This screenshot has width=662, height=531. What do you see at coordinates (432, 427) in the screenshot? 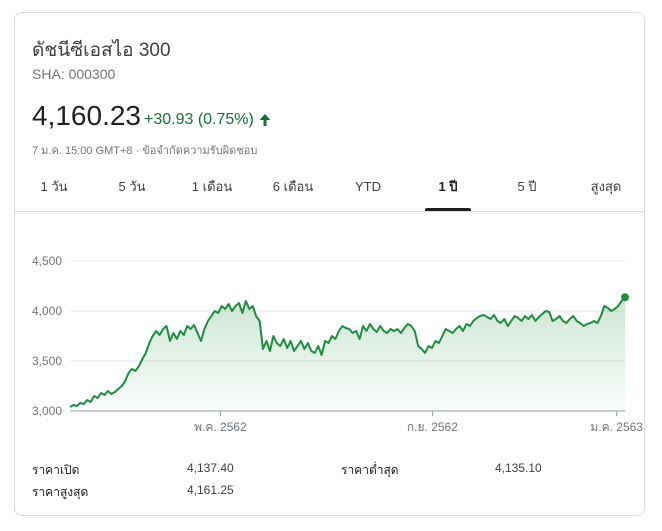
I see `x-tick-label: ก.ย. 2562` at bounding box center [432, 427].